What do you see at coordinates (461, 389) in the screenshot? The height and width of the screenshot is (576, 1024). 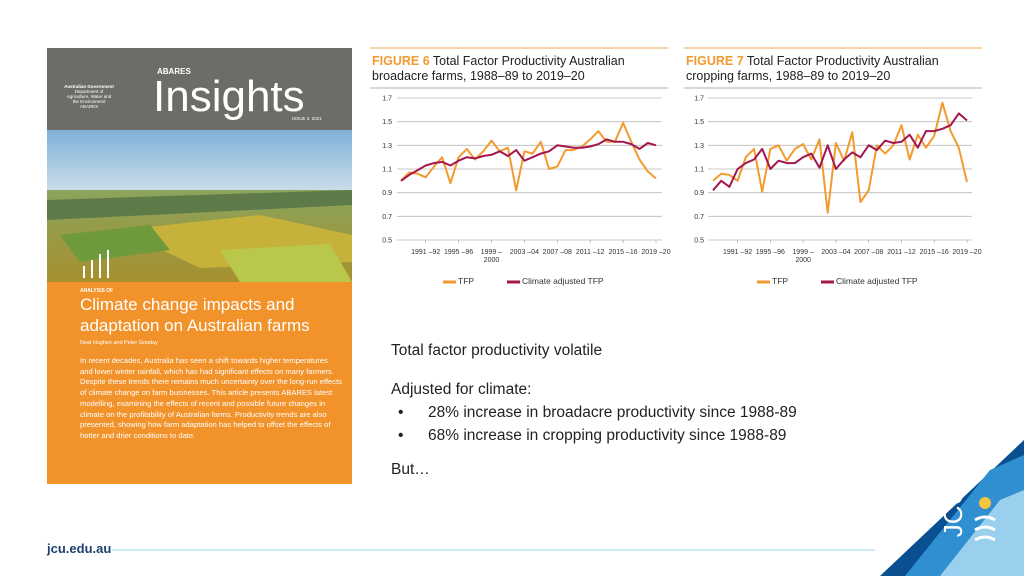 I see `subheading: Adjusted for climate:` at bounding box center [461, 389].